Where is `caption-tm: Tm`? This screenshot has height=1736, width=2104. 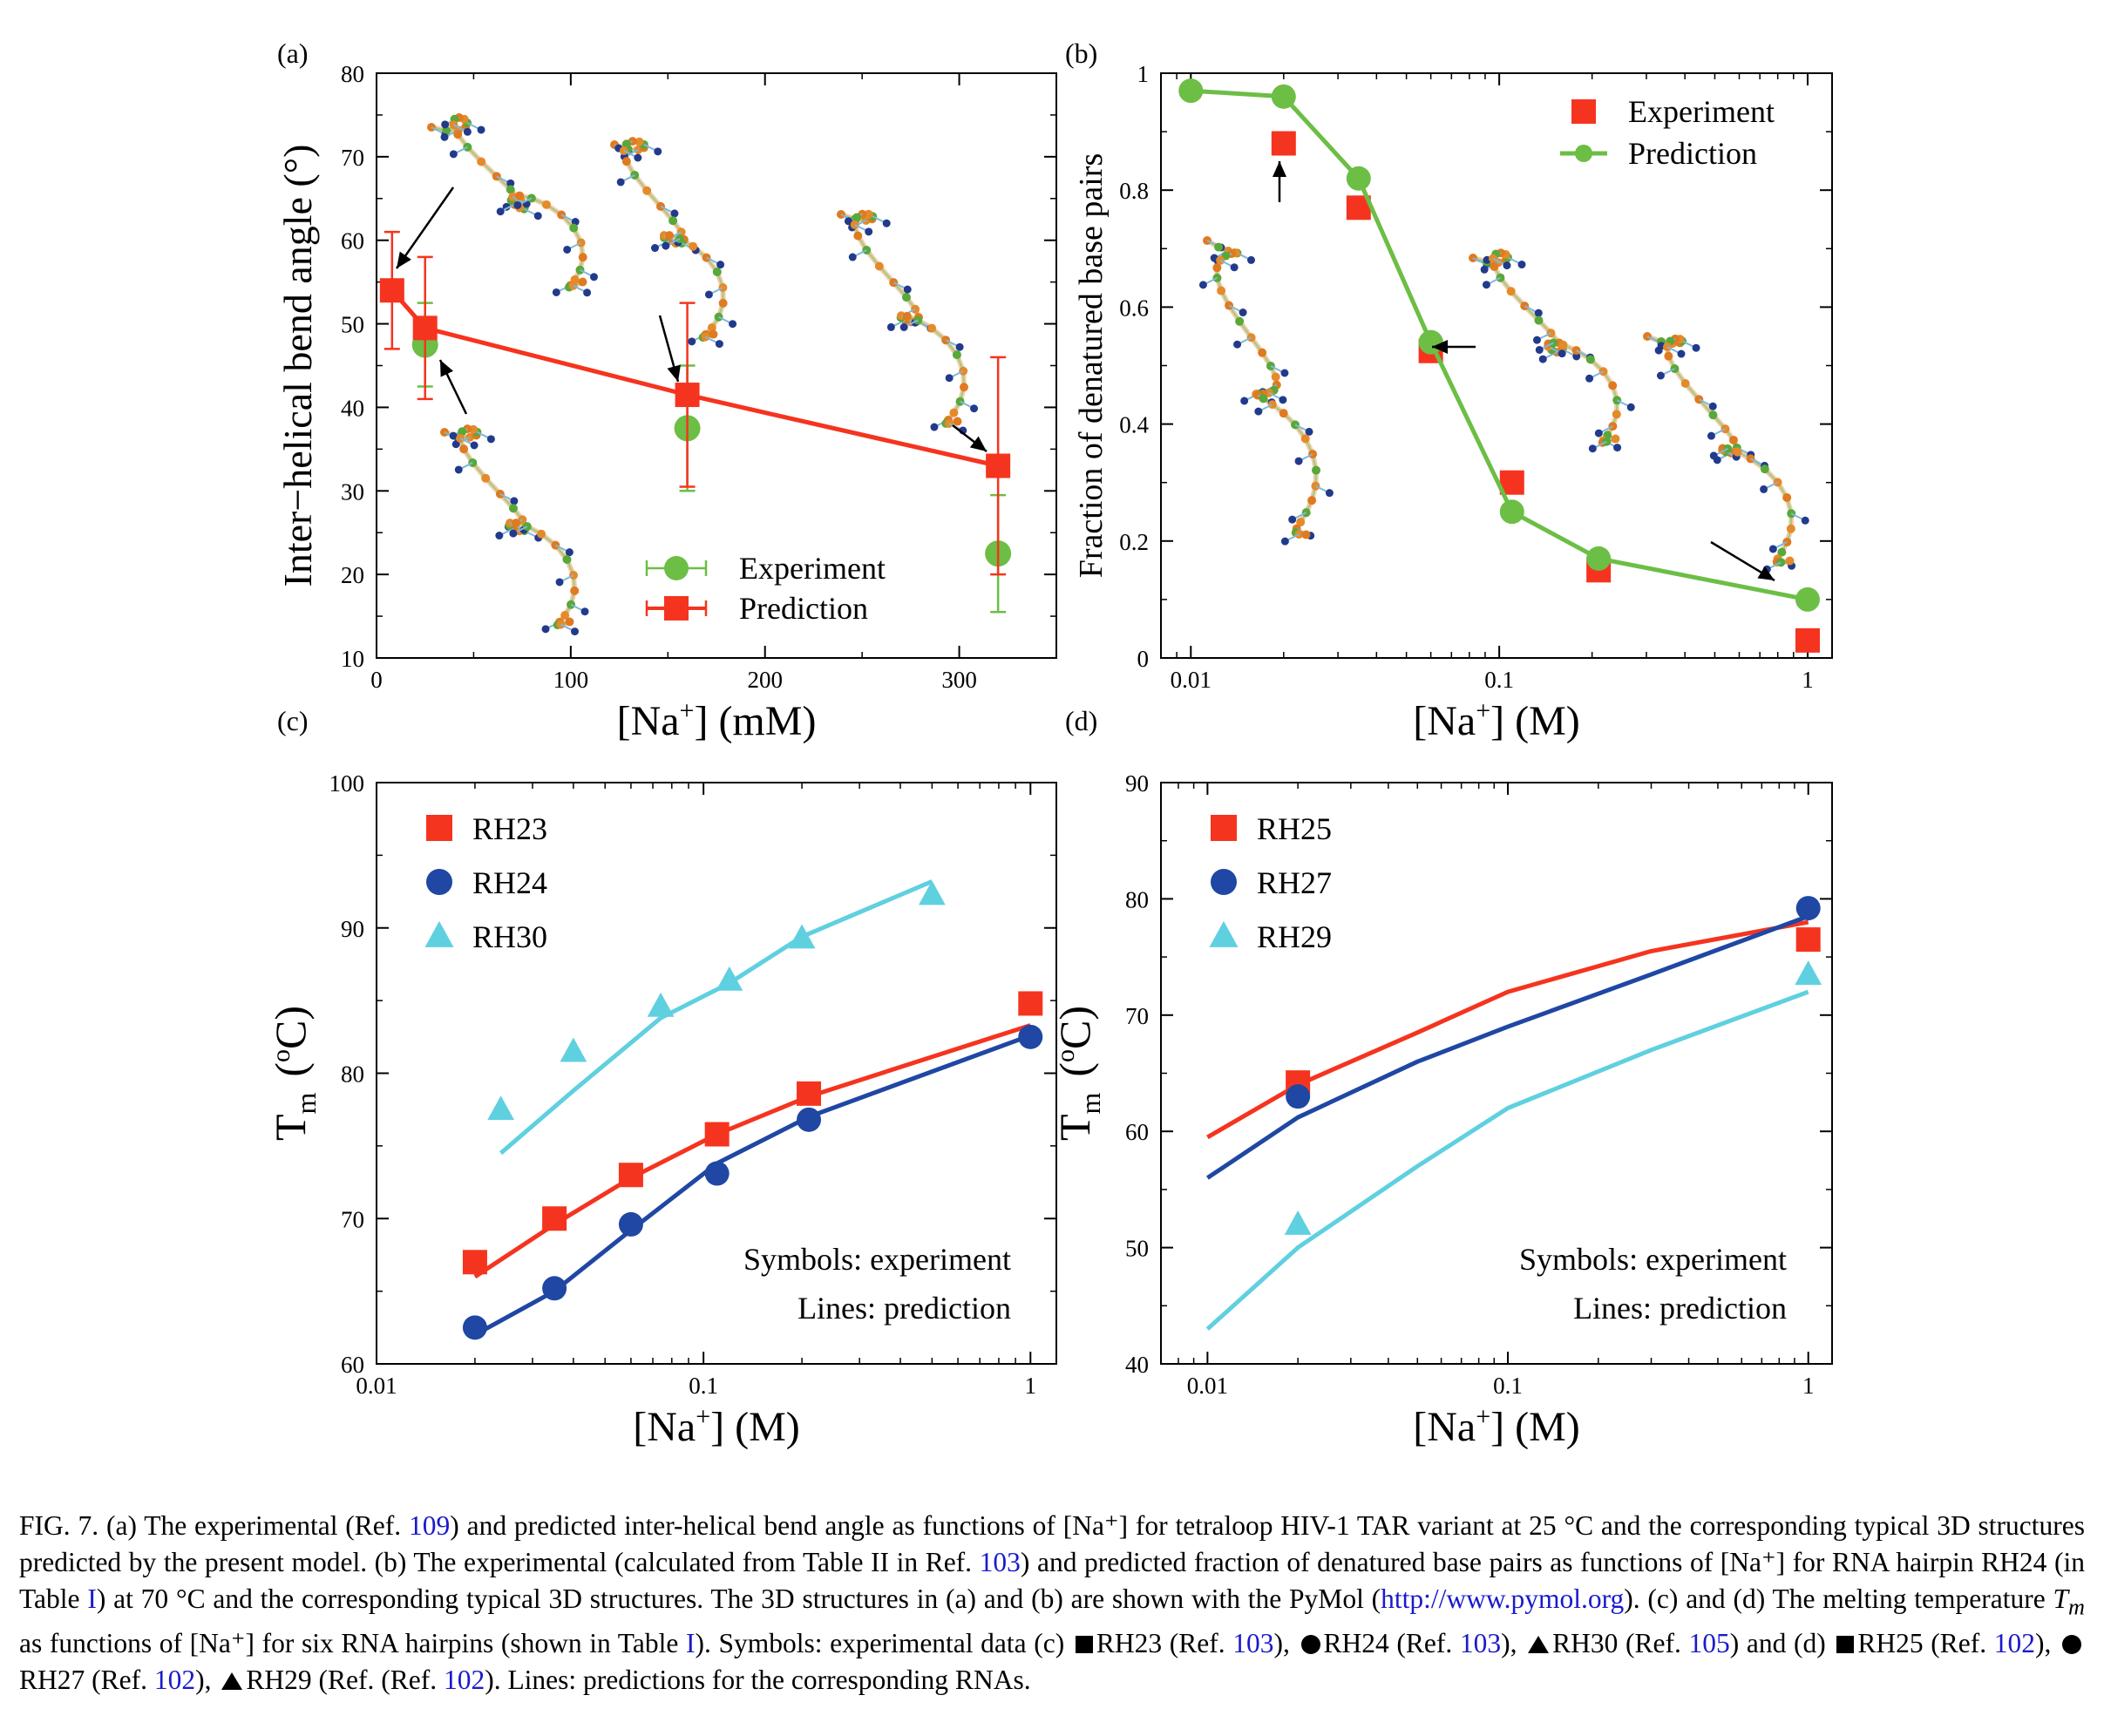
caption-tm: Tm is located at coordinates (2069, 1601).